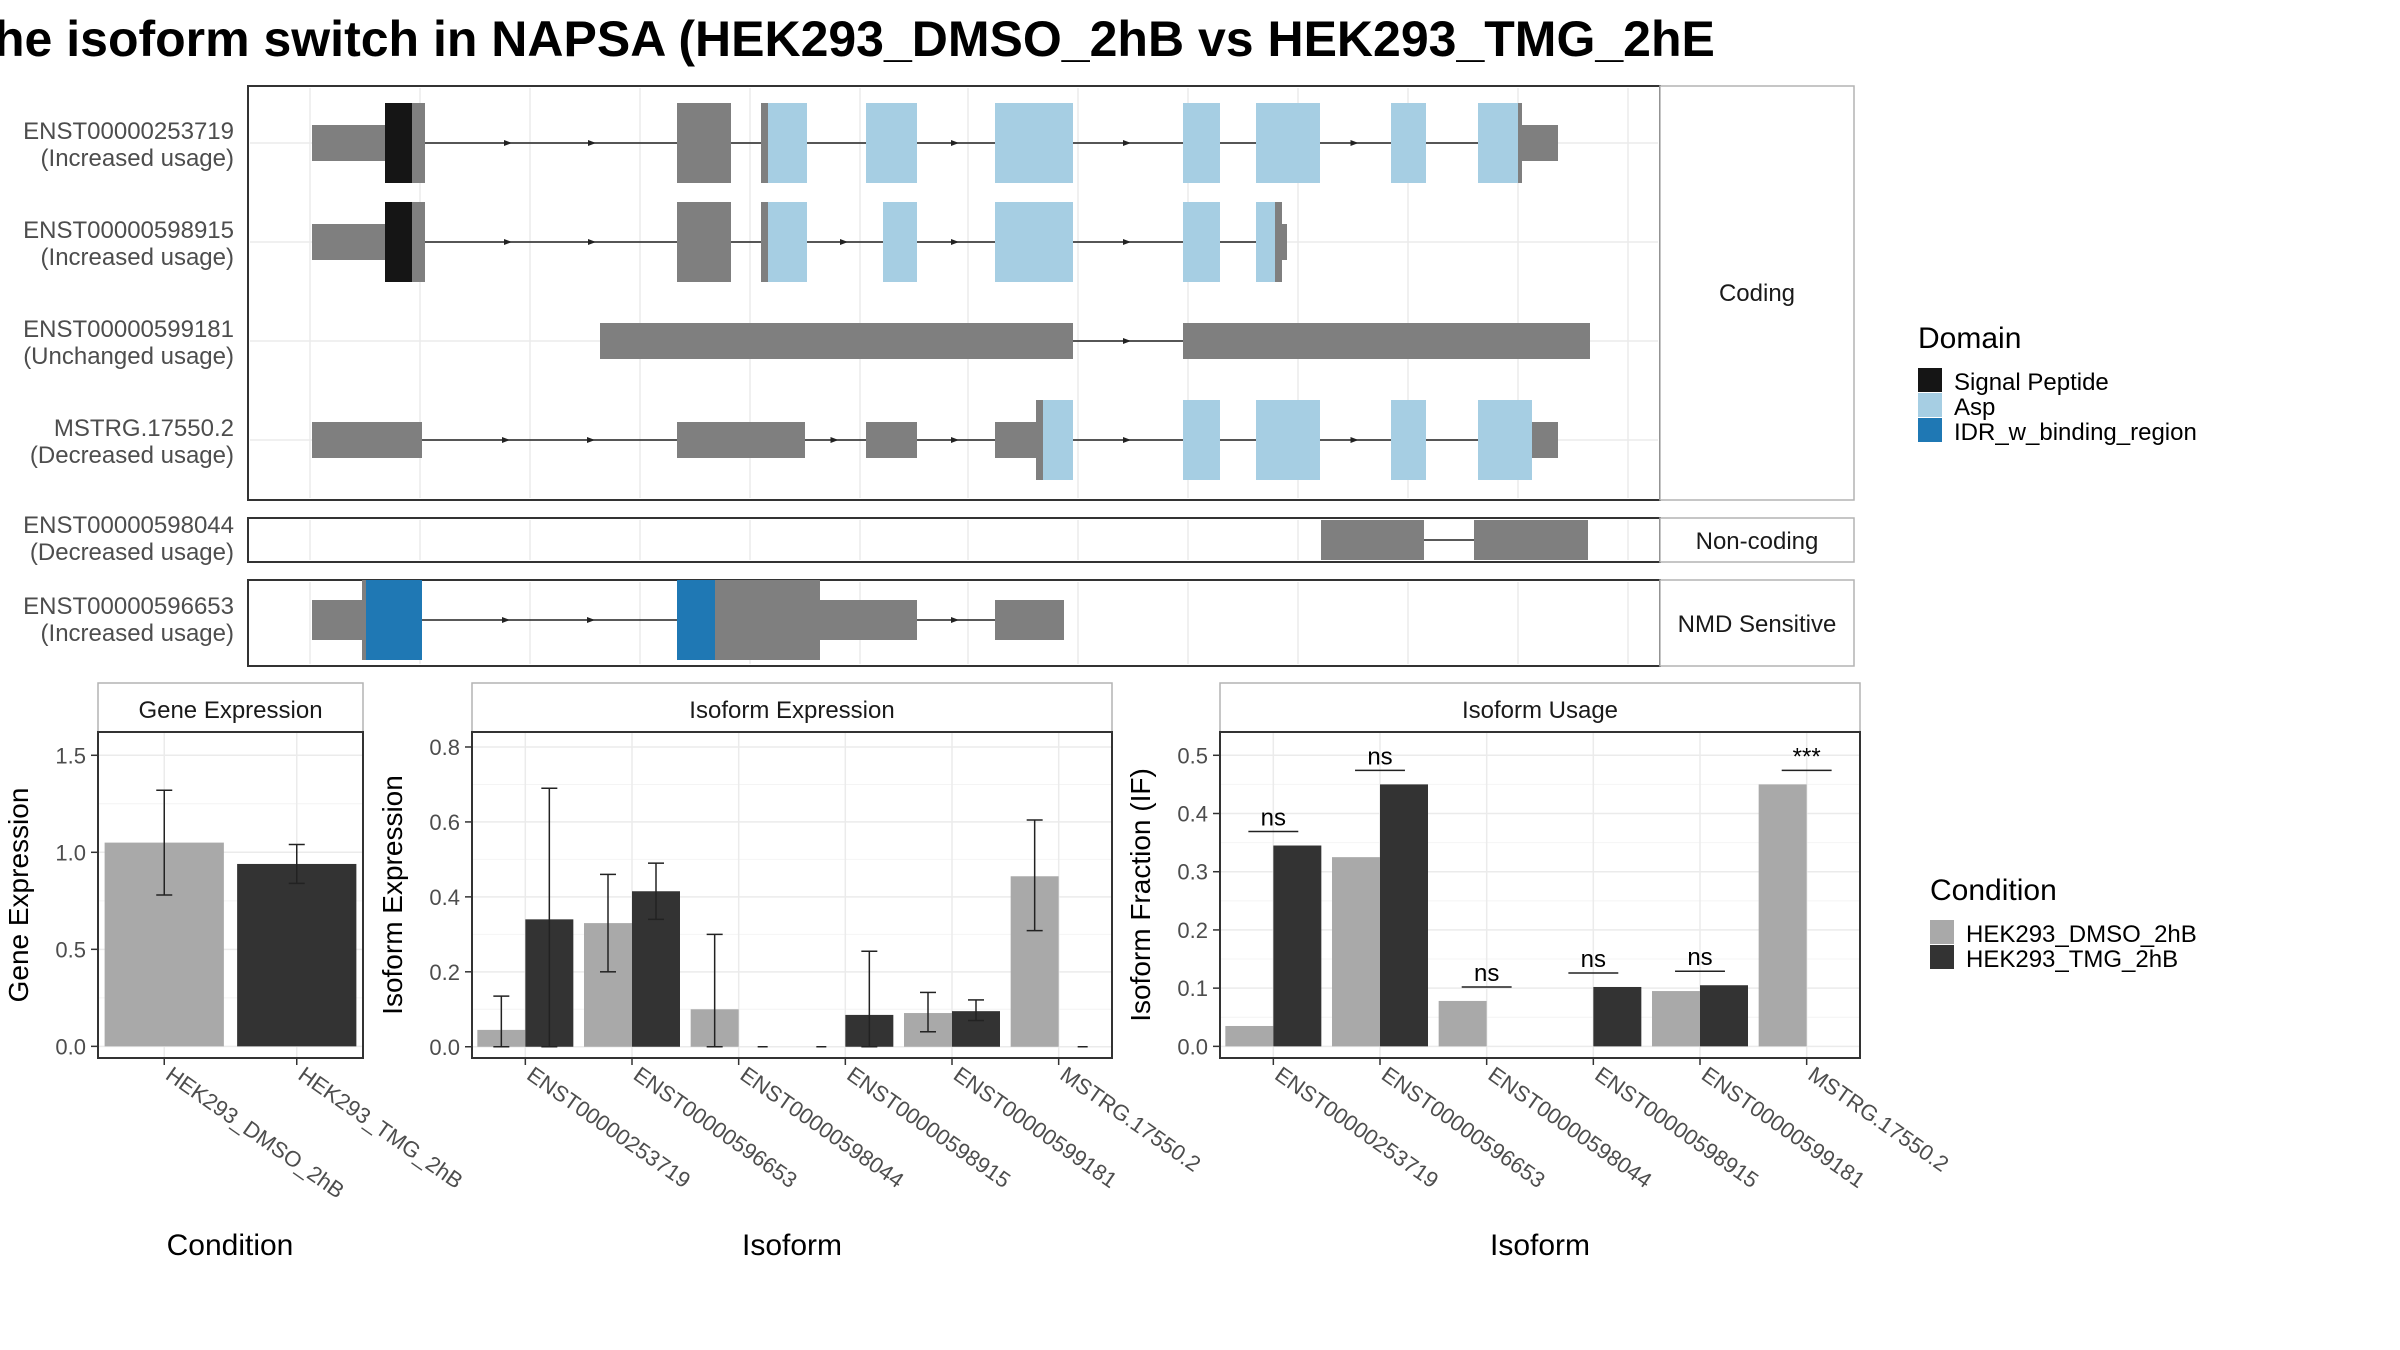 This screenshot has width=2400, height=1350. What do you see at coordinates (1172, 901) in the screenshot?
I see `y-axis-2: 0.0 0.1 0.2 0.3 0.4 0.5 Isoform Fraction (IF)` at bounding box center [1172, 901].